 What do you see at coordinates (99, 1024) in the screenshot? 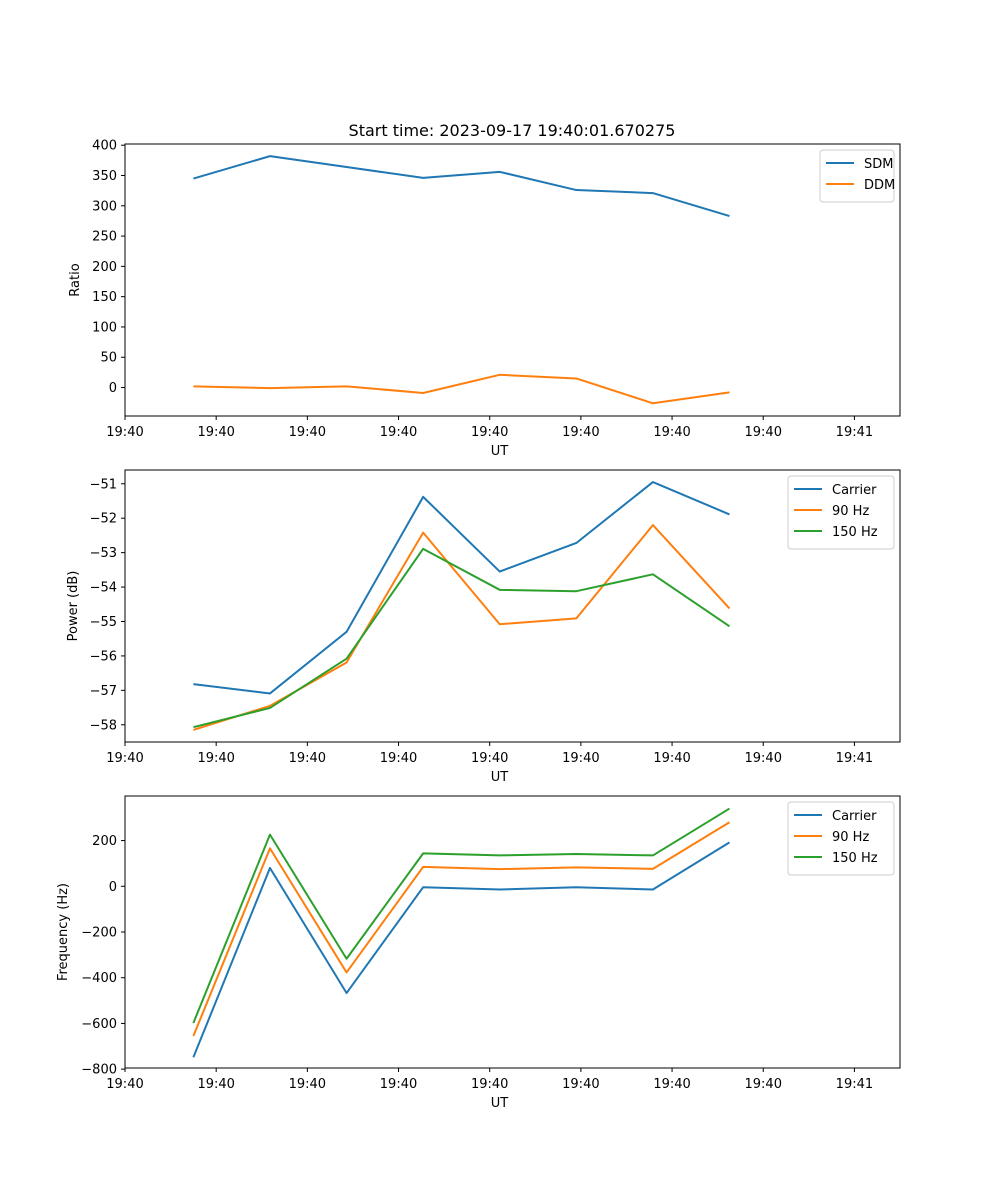
I see `y-tick-label: −600` at bounding box center [99, 1024].